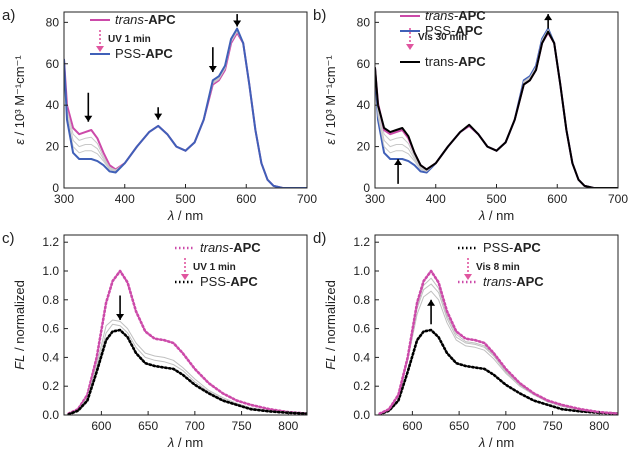 This screenshot has width=636, height=456. Describe the element at coordinates (366, 188) in the screenshot. I see `y-tick-label: 0` at that location.